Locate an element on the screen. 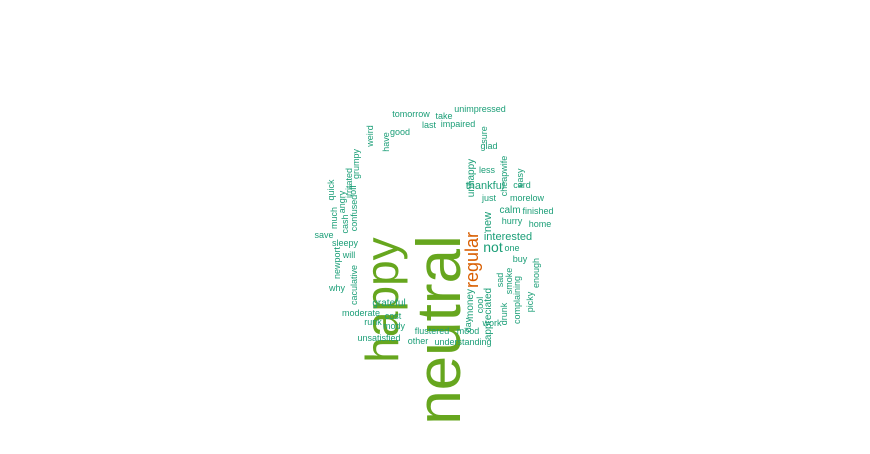 The width and height of the screenshot is (870, 454). word-regular: regular is located at coordinates (472, 260).